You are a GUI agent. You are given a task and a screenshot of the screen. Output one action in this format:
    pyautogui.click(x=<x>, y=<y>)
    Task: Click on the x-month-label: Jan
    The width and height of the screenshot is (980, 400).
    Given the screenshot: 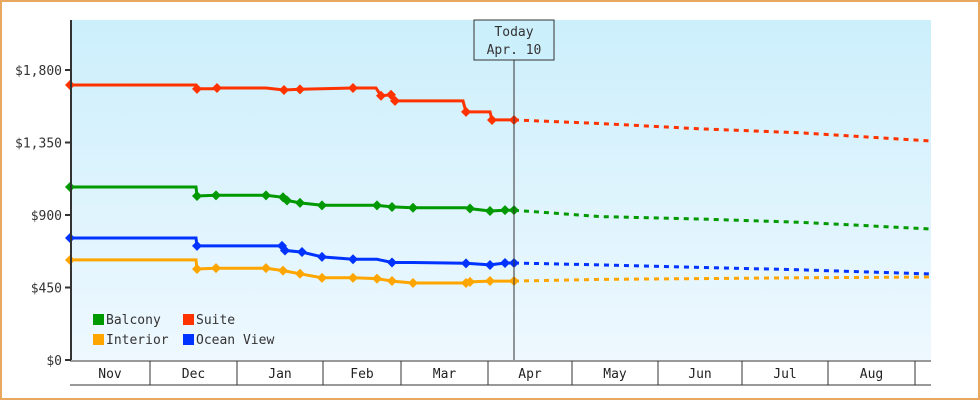 What is the action you would take?
    pyautogui.click(x=279, y=374)
    